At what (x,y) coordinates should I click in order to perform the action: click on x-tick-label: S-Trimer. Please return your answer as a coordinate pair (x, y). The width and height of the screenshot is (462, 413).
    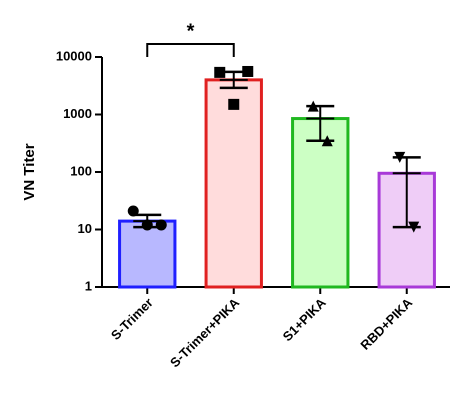
    Looking at the image, I should click on (132, 319).